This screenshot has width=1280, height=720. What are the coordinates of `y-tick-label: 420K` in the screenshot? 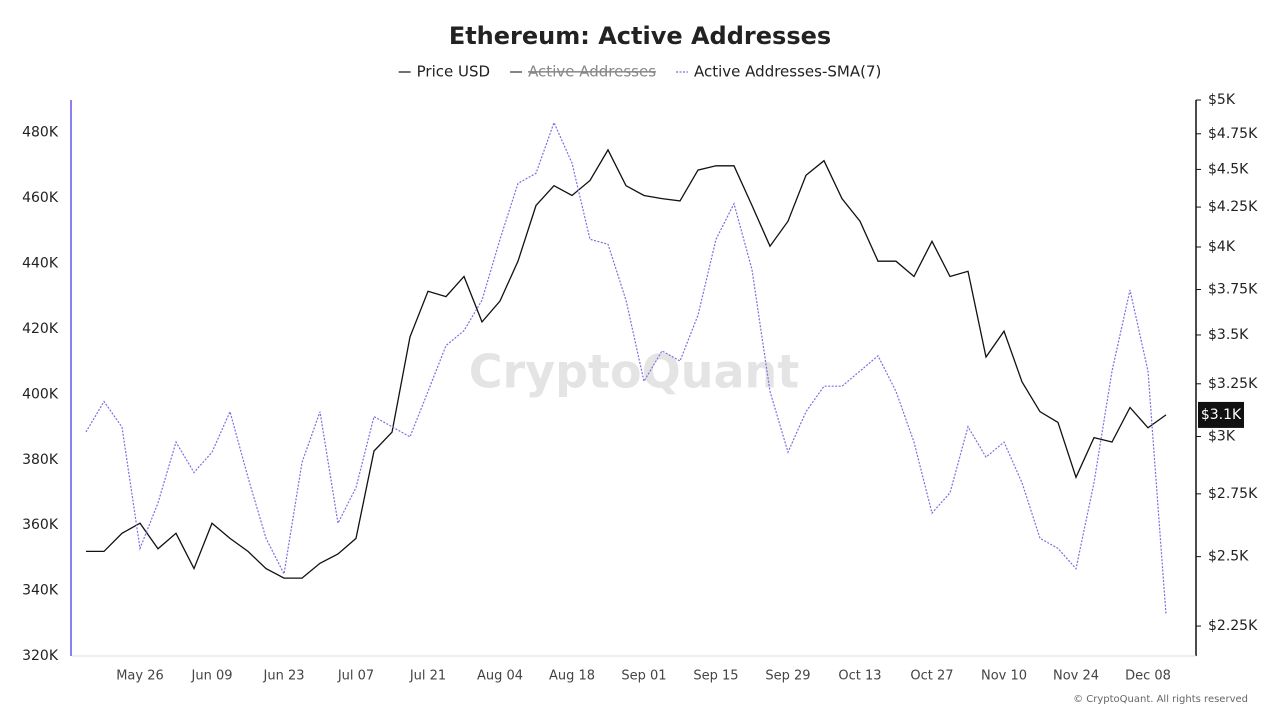 It's located at (40, 329).